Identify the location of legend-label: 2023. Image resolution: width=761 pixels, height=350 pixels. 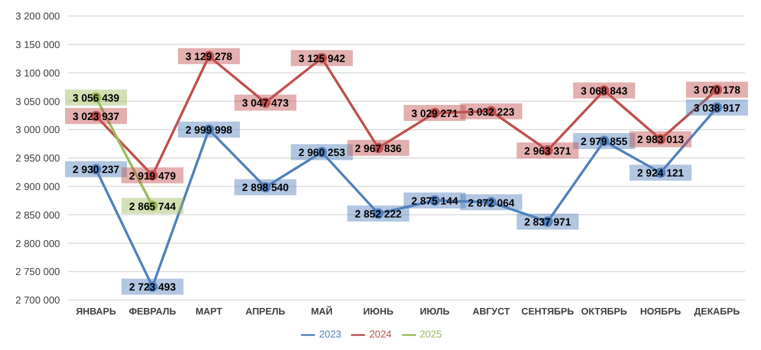
(330, 335).